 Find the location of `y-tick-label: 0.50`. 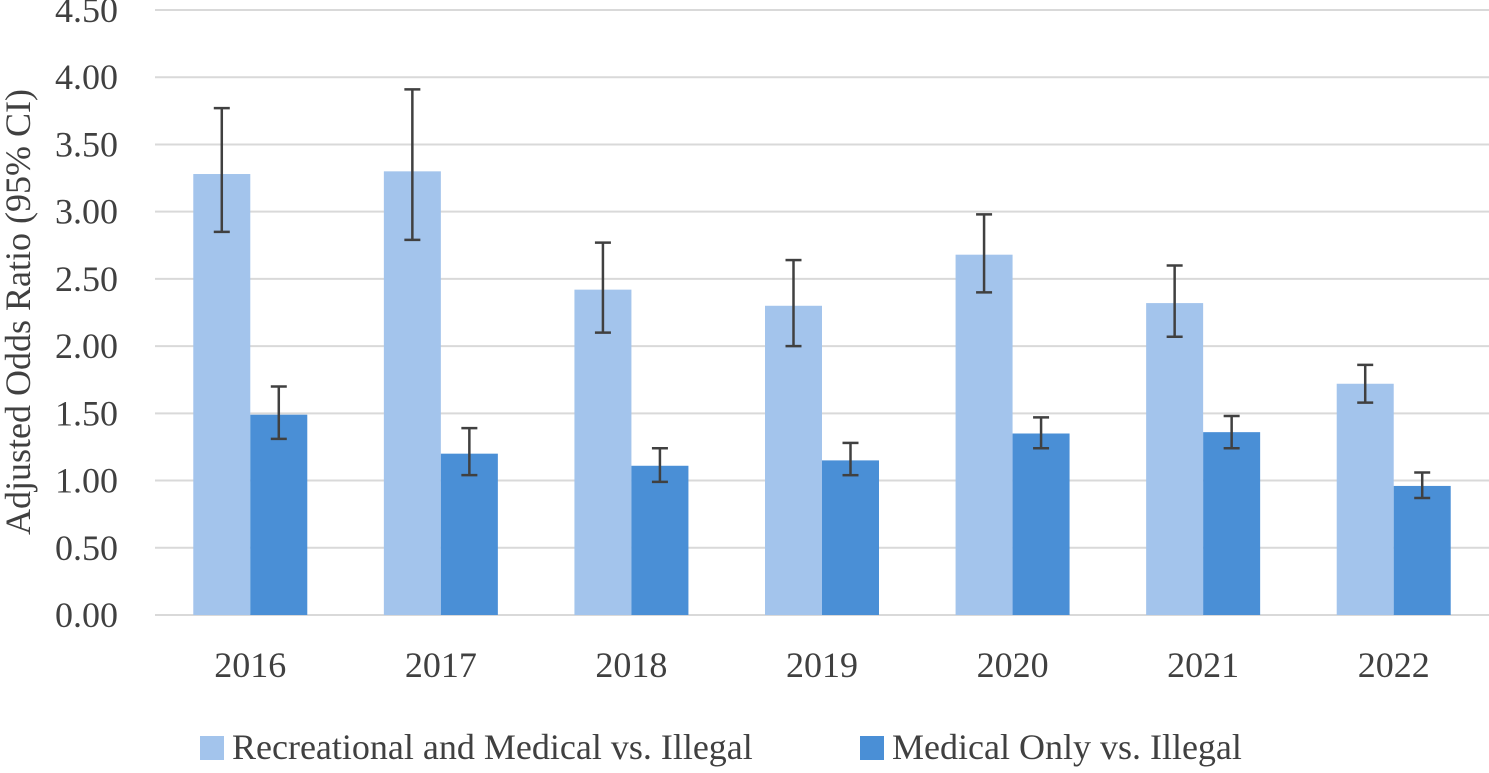

y-tick-label: 0.50 is located at coordinates (86, 548).